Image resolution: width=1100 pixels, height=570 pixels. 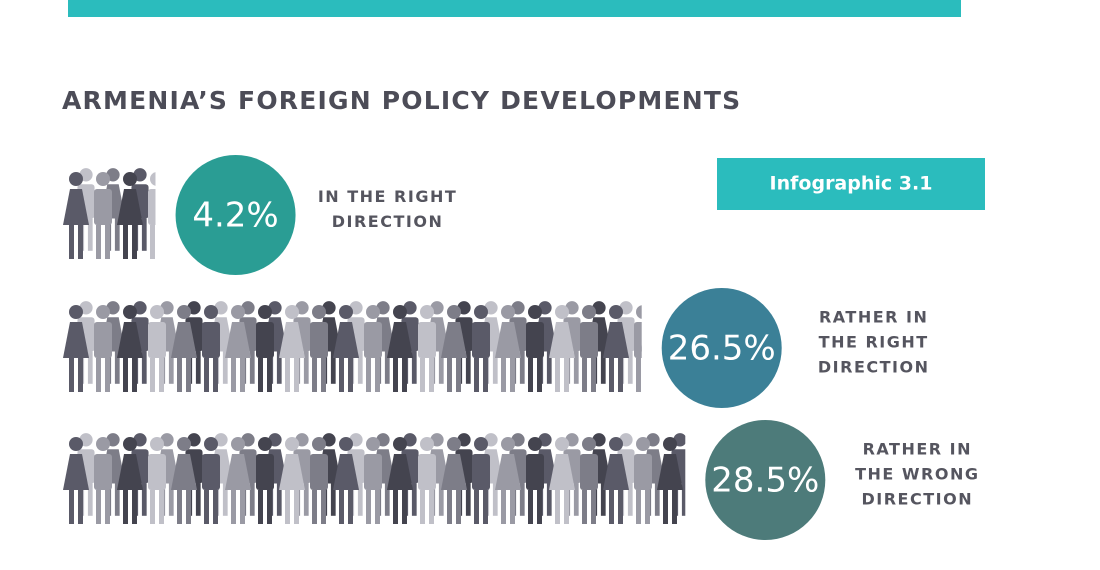 What do you see at coordinates (514, 8) in the screenshot?
I see `top-bar` at bounding box center [514, 8].